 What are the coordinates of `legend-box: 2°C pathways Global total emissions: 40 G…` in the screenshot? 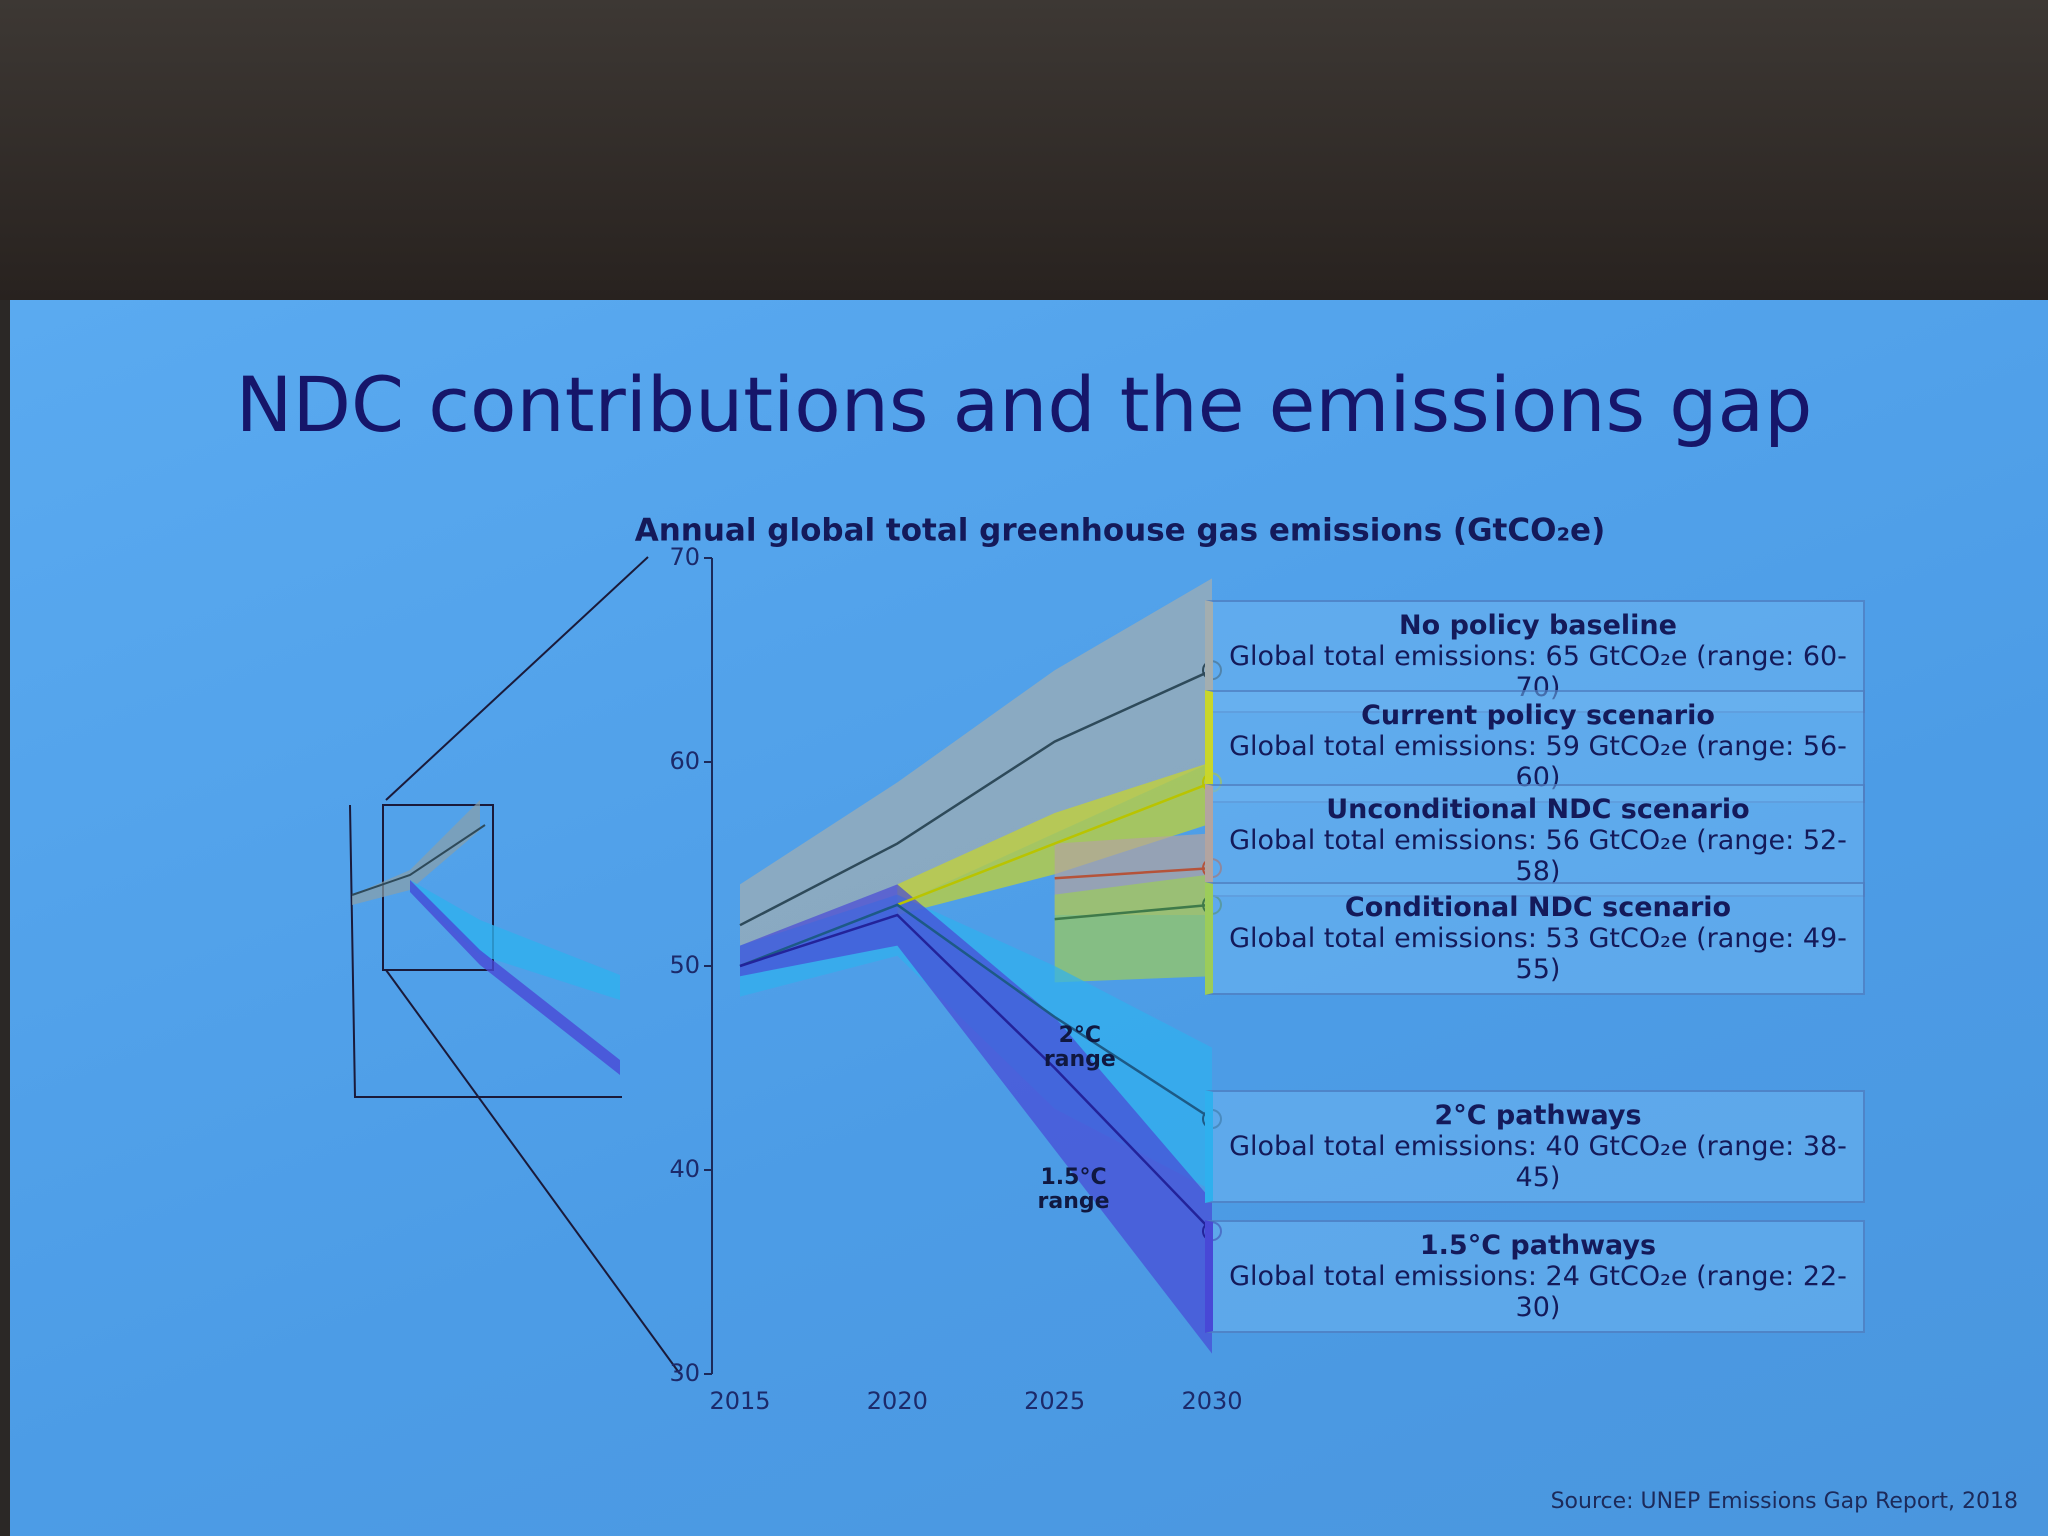 It's located at (1535, 1146).